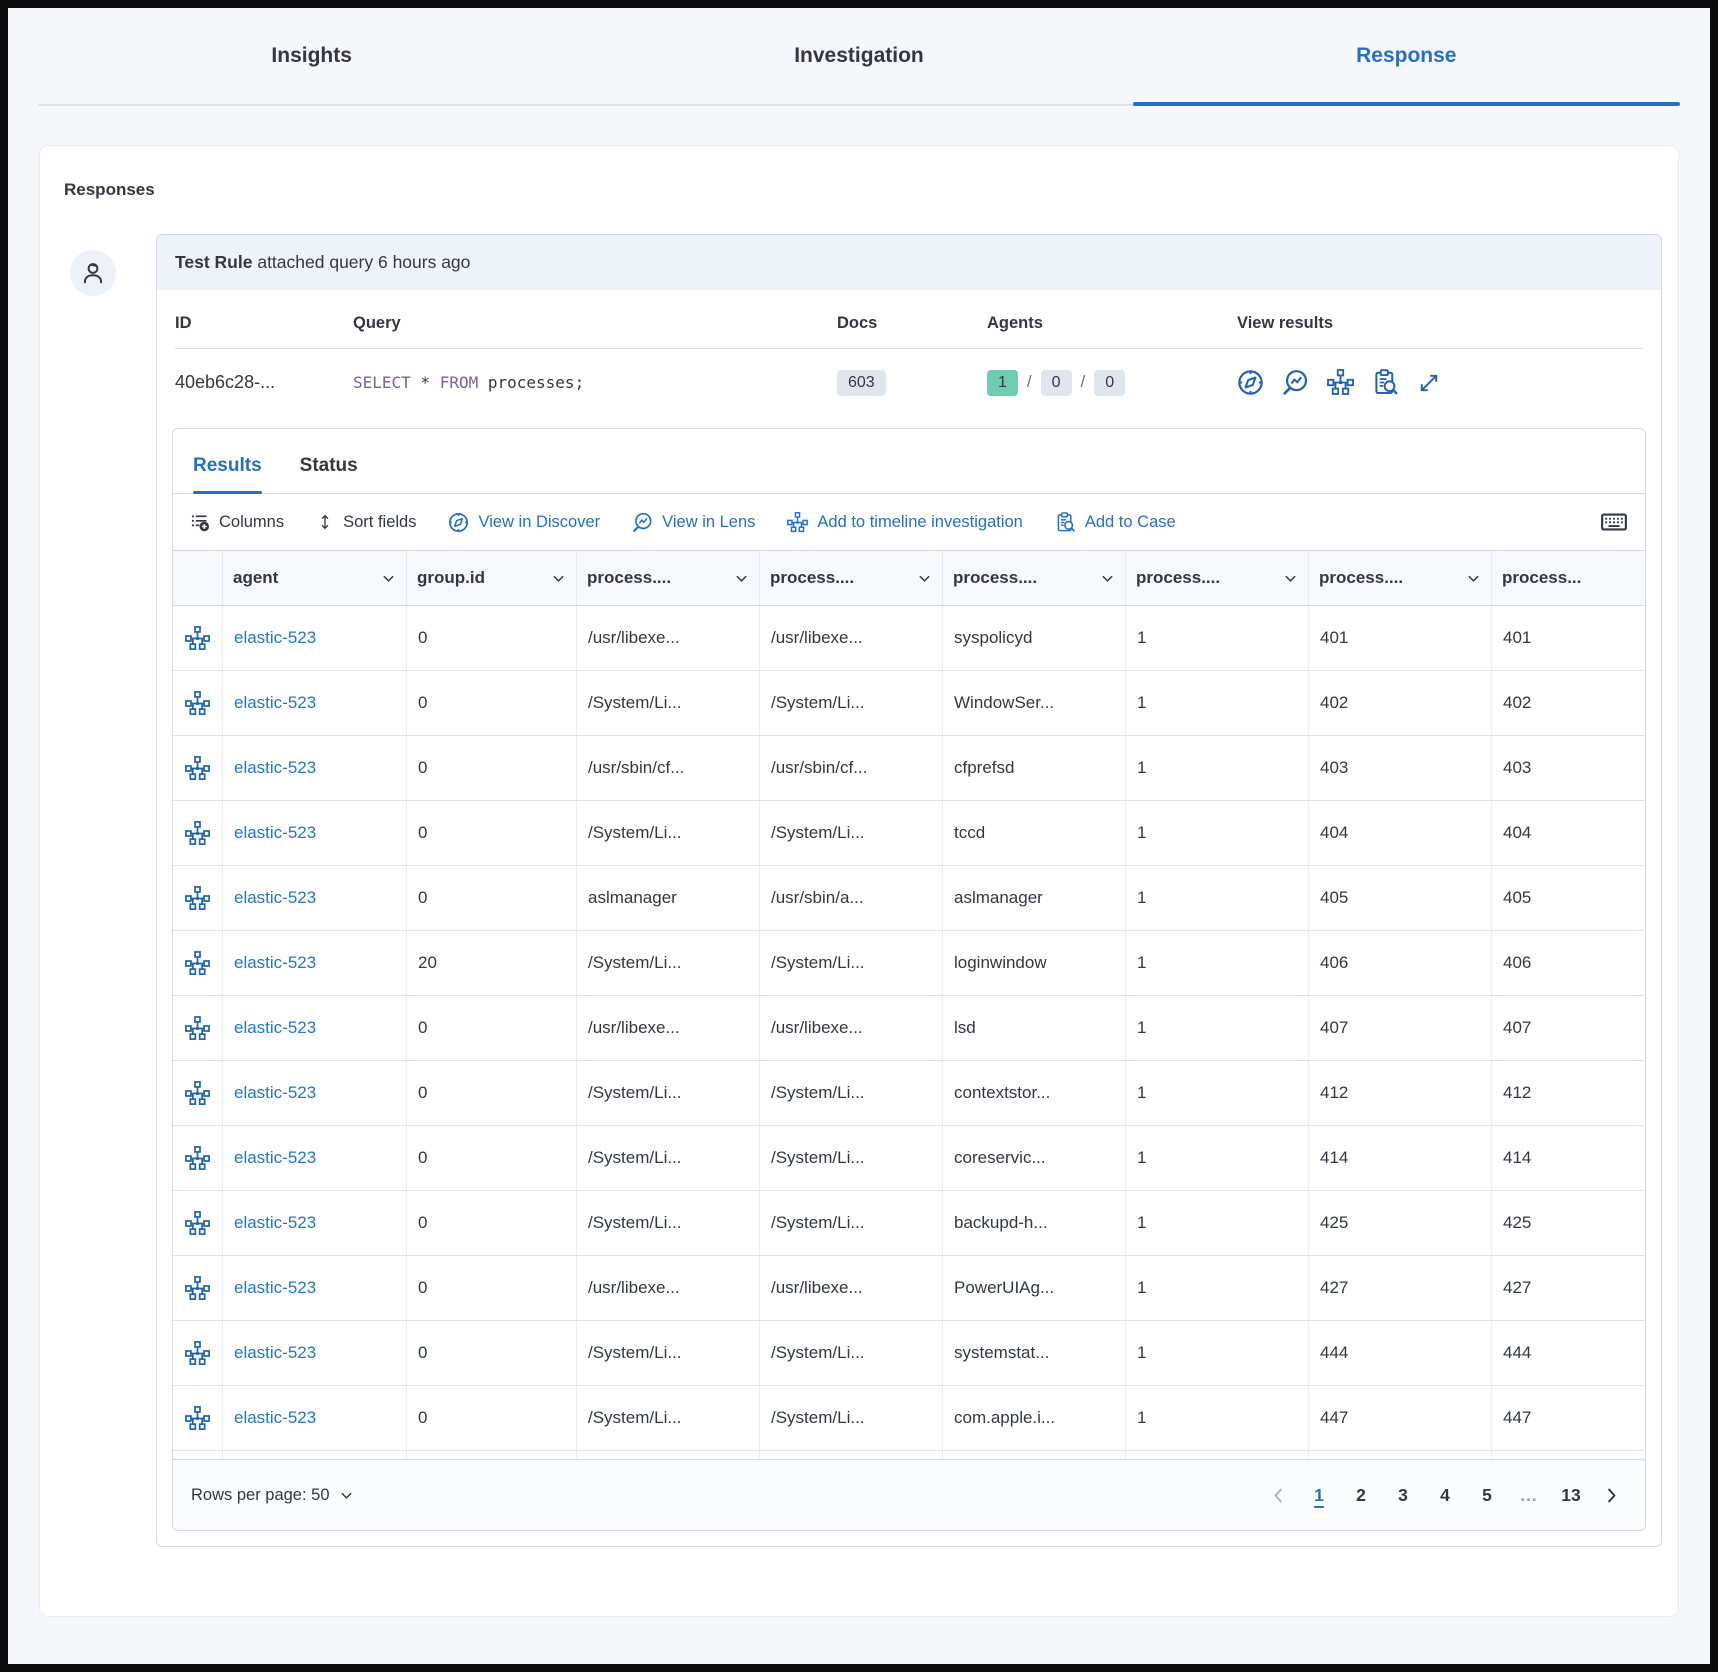  Describe the element at coordinates (909, 262) in the screenshot. I see `response-card-header: Test Rule attached query 6 hours ago` at that location.